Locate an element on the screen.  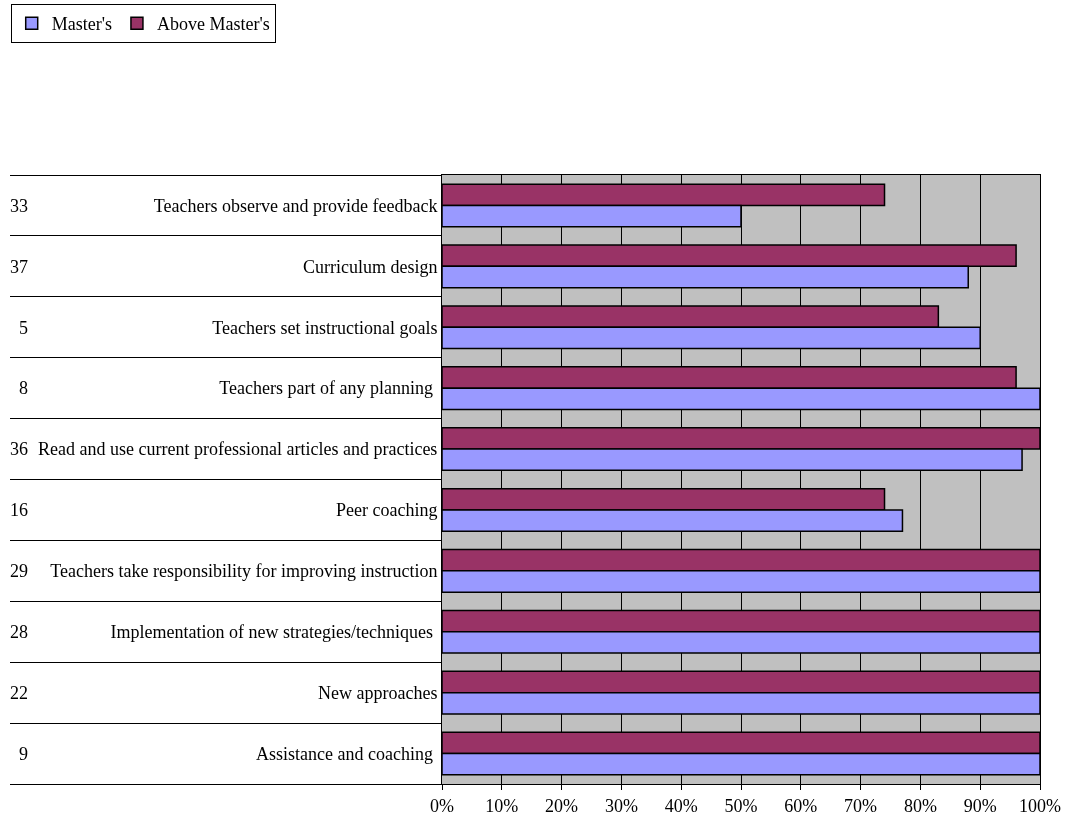
y2-tick-label: 8 is located at coordinates (24, 388).